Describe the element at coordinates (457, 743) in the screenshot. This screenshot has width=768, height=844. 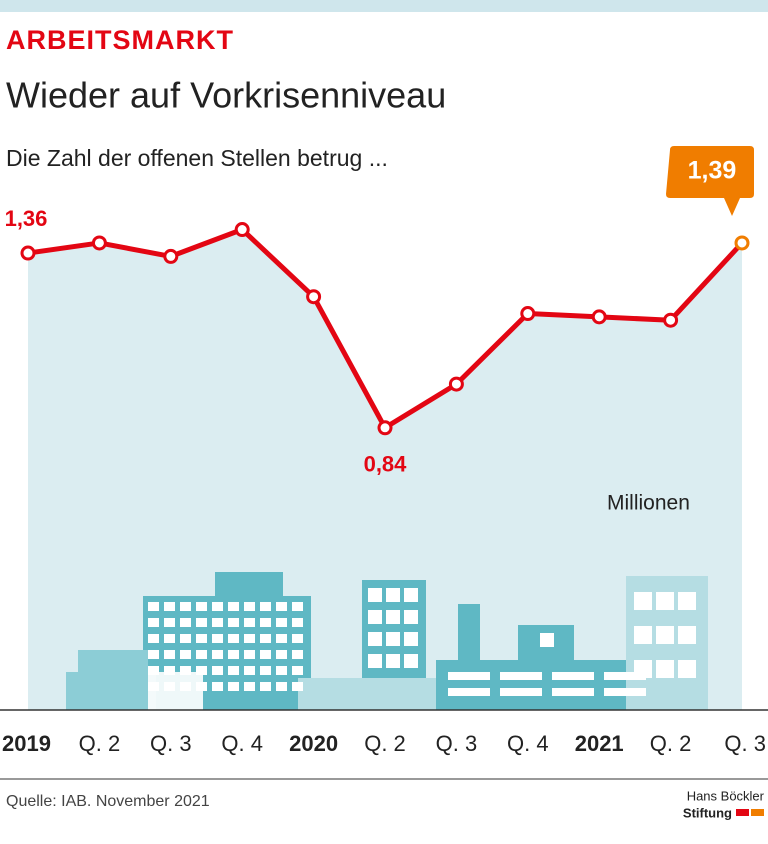
I see `x-tick-label: Q. 3` at that location.